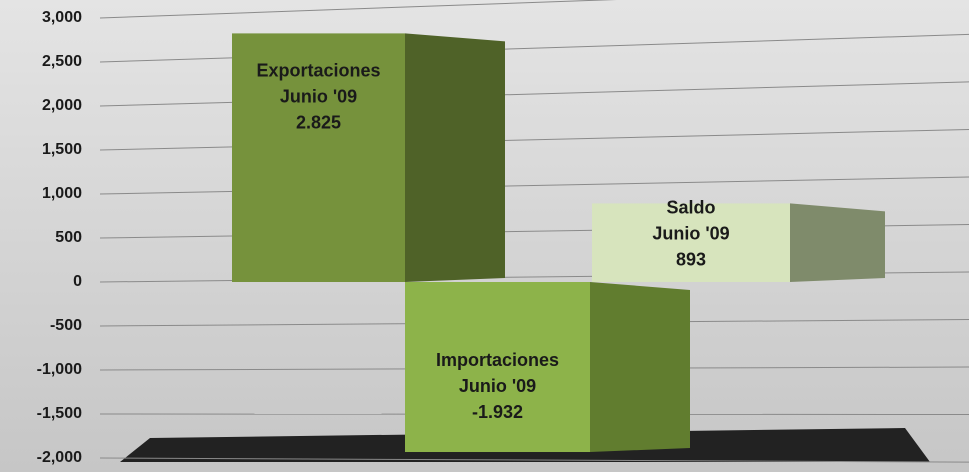  What do you see at coordinates (691, 259) in the screenshot?
I see `value-label: 893` at bounding box center [691, 259].